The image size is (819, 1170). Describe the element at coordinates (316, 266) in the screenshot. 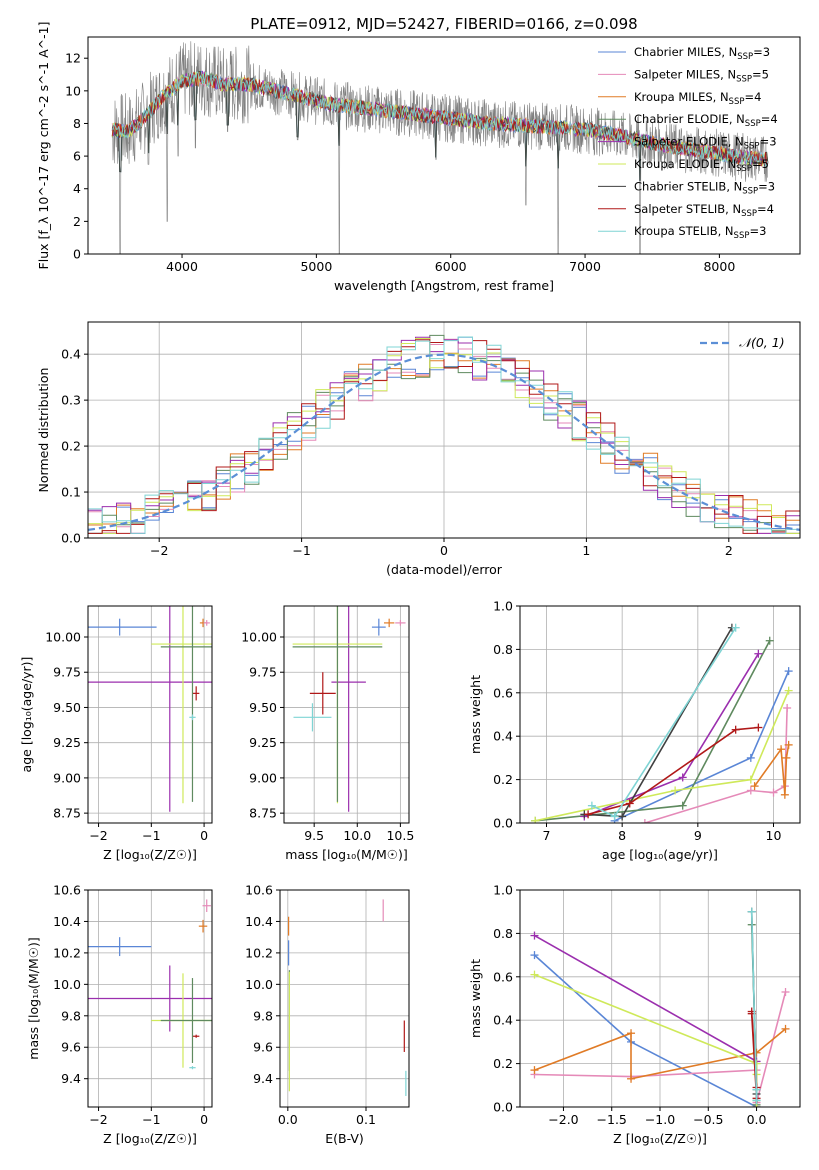

I see `x-tick-label: 5000` at that location.